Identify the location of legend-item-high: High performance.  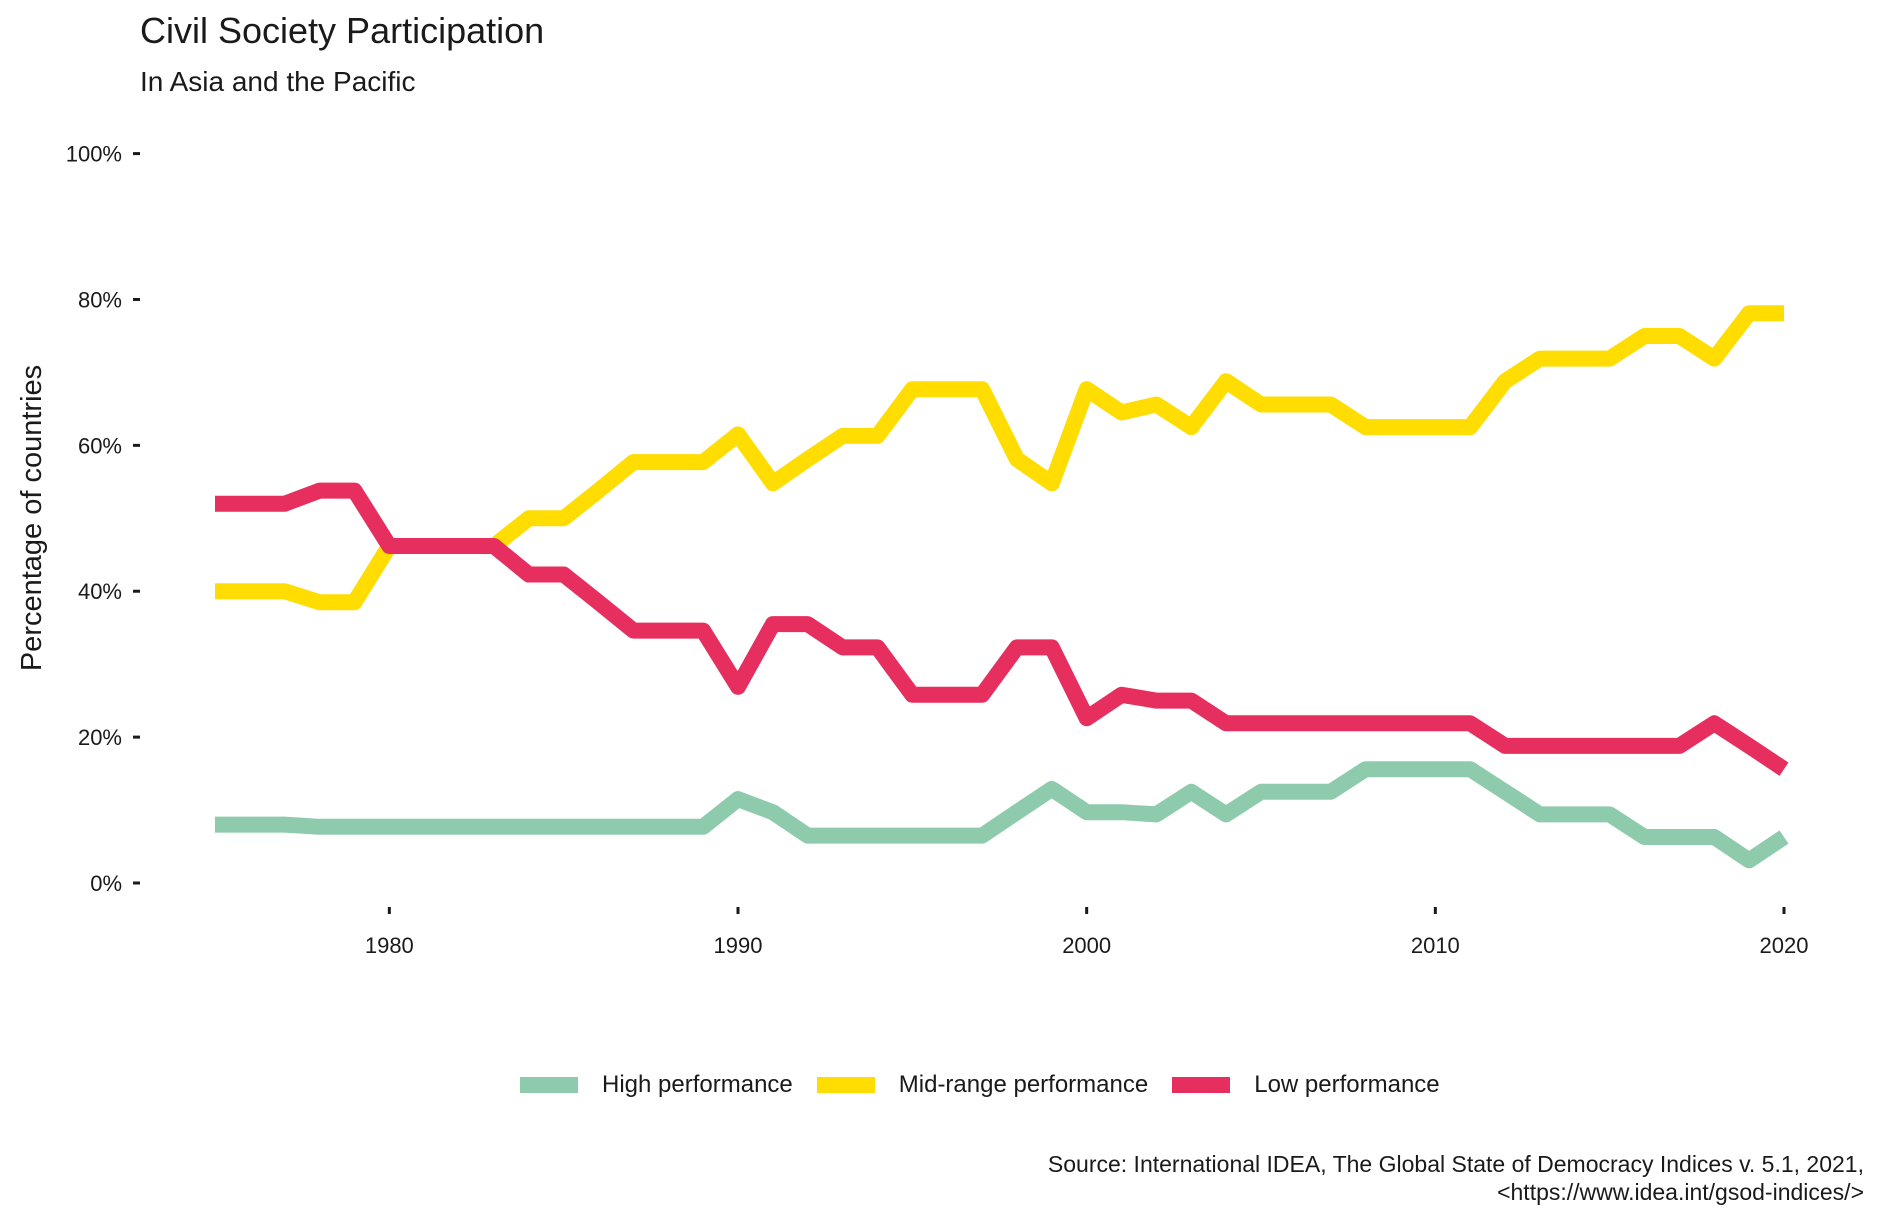
(656, 1085).